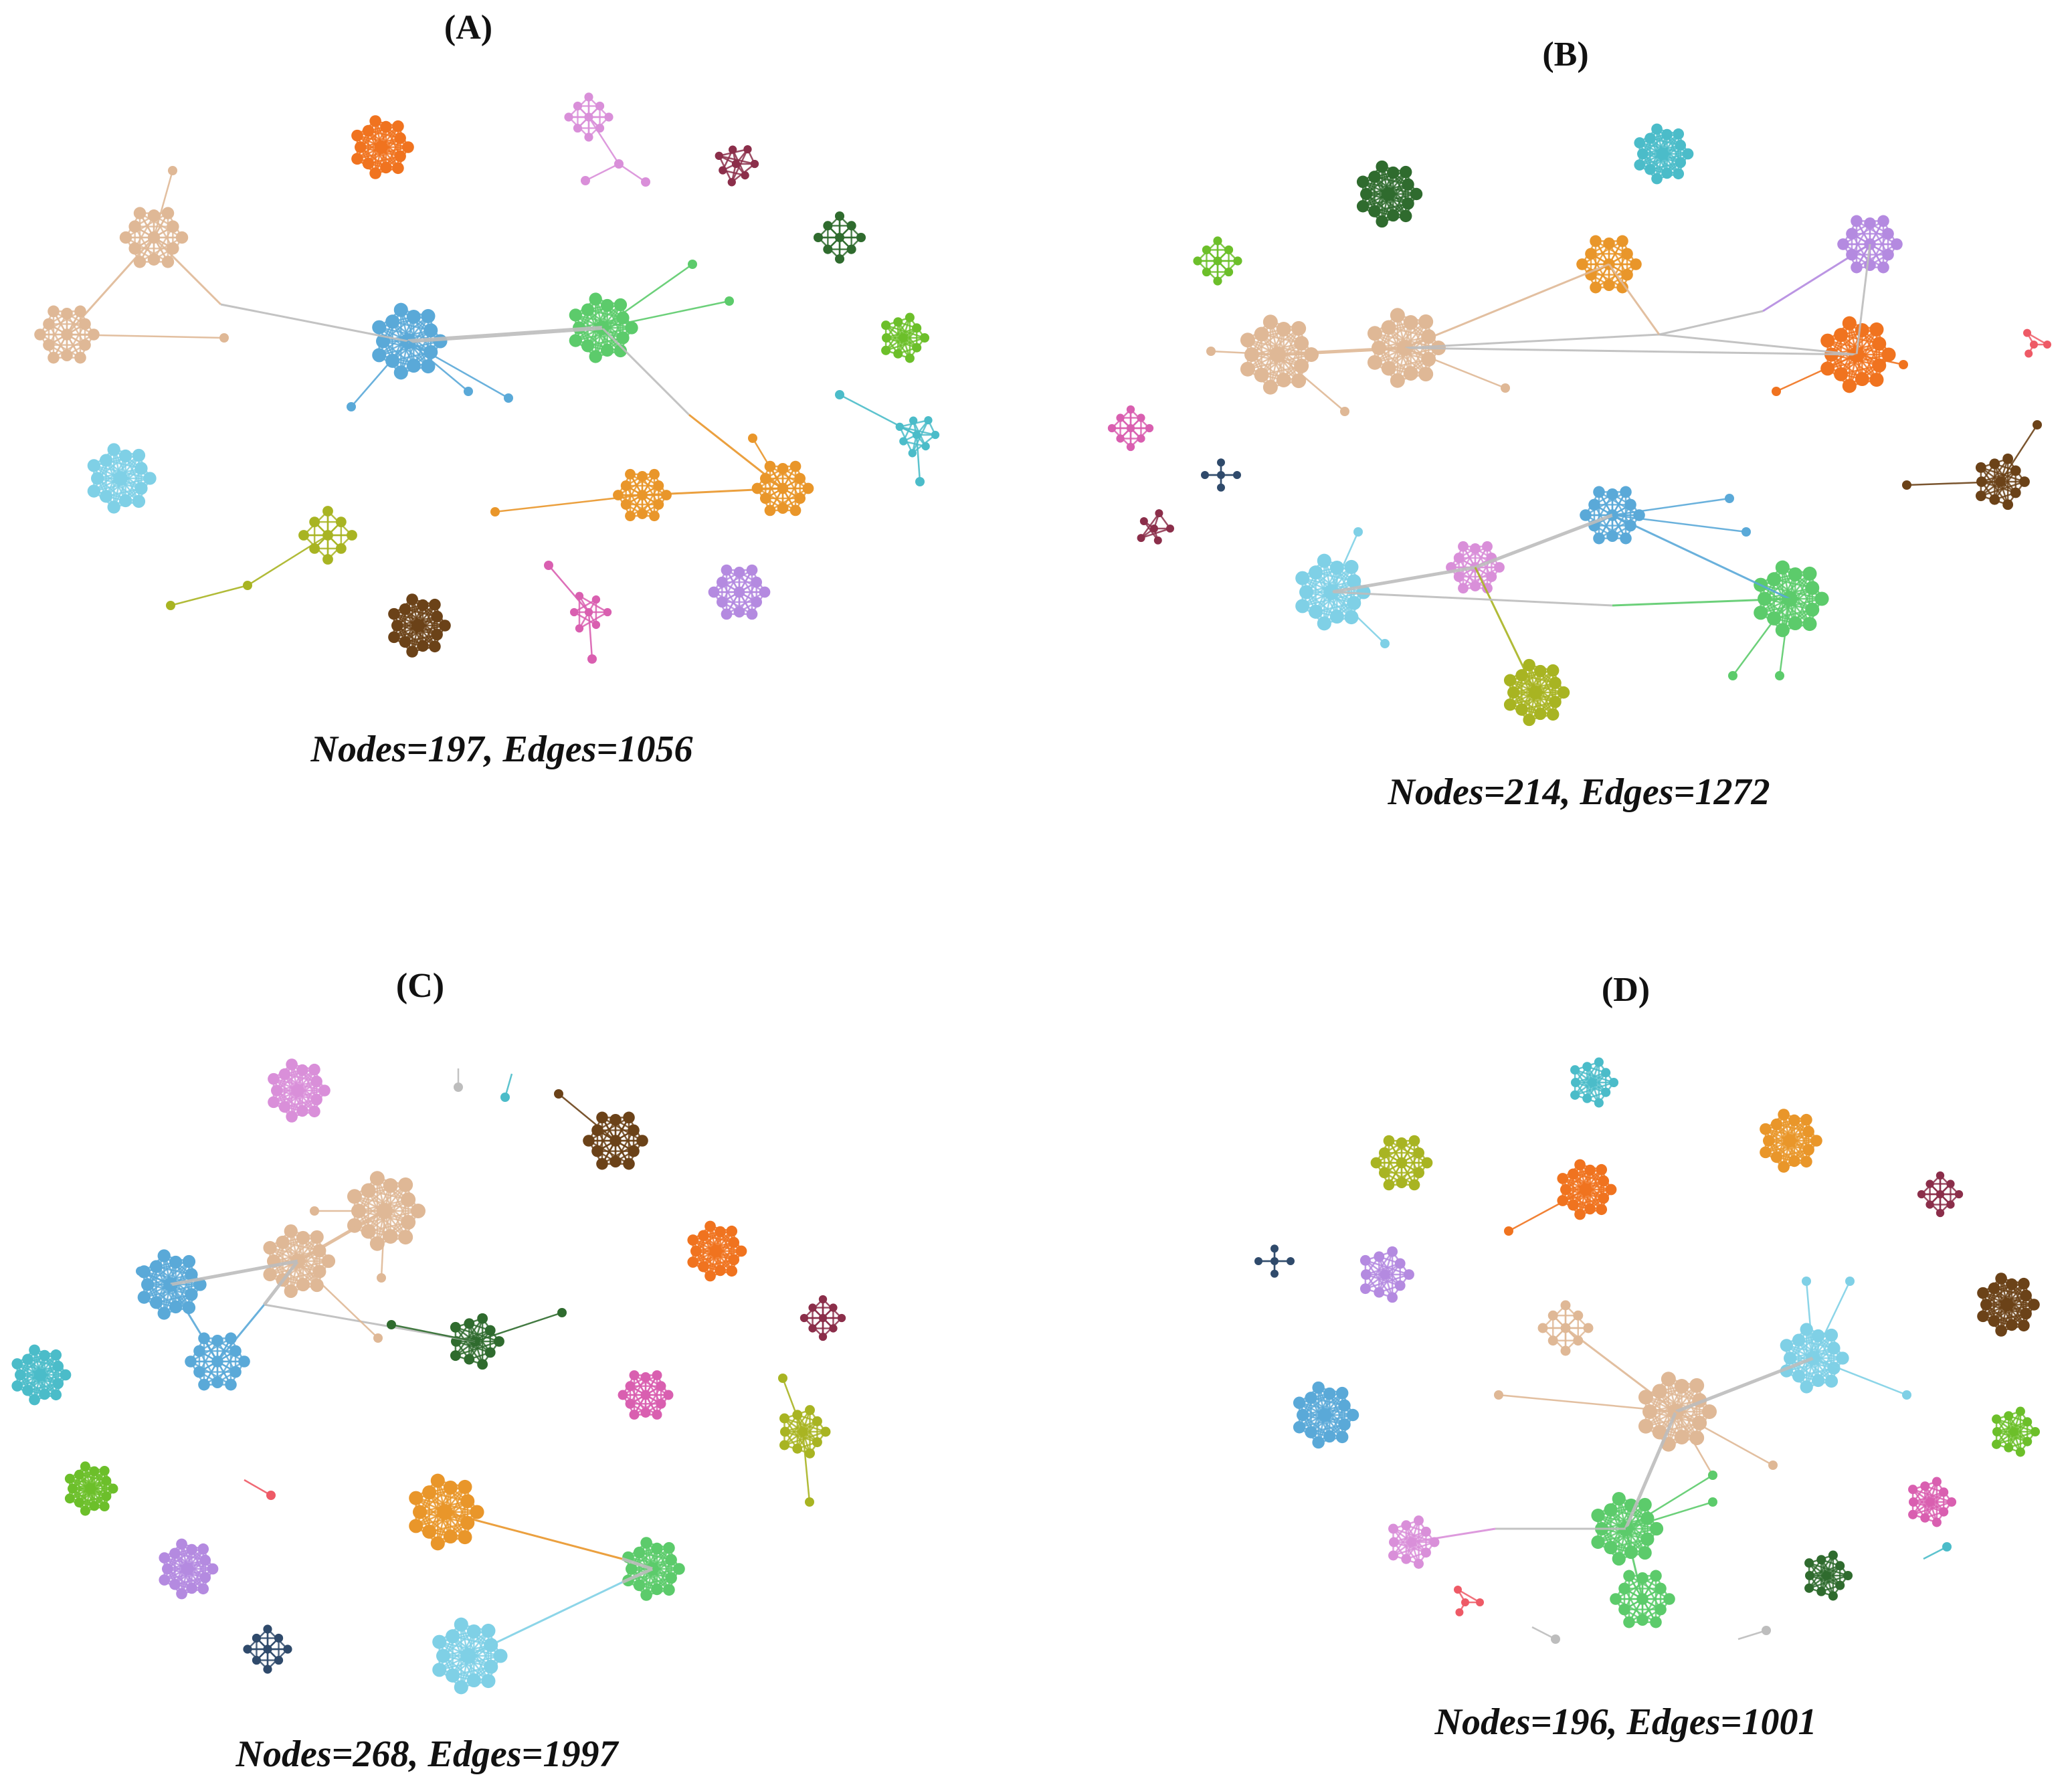 Image resolution: width=2072 pixels, height=1785 pixels. Describe the element at coordinates (650, 499) in the screenshot. I see `cluster-orange-light-2-edge` at that location.